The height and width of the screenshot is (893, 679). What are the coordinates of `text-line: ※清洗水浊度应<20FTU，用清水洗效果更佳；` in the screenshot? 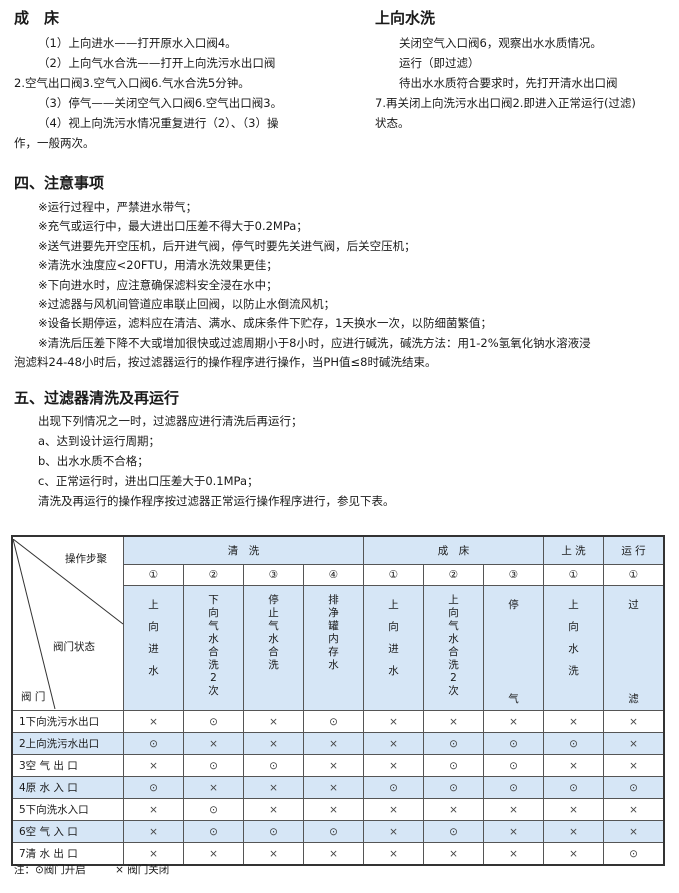 It's located at (158, 265).